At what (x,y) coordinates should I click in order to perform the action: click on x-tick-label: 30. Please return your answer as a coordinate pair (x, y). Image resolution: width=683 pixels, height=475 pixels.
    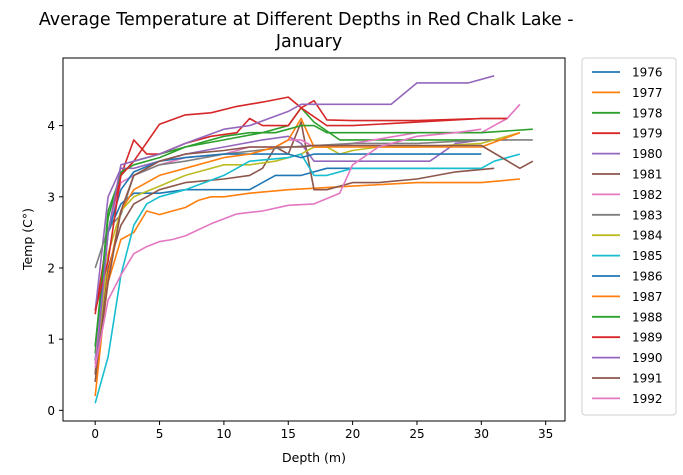
    Looking at the image, I should click on (481, 434).